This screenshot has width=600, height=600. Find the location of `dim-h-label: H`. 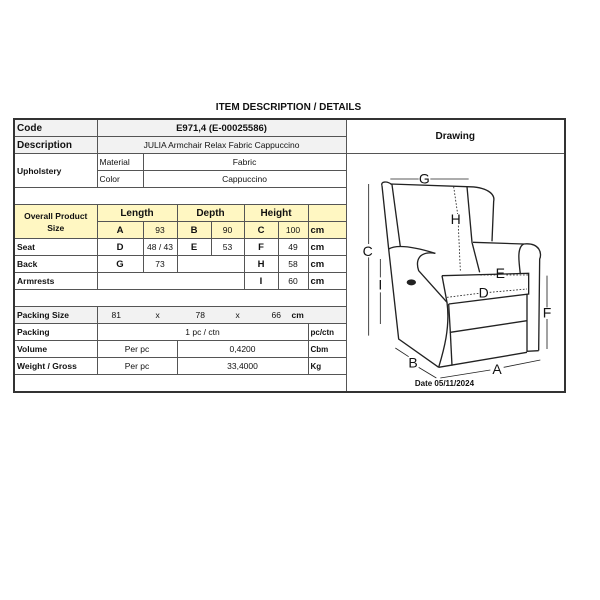

dim-h-label: H is located at coordinates (261, 264).